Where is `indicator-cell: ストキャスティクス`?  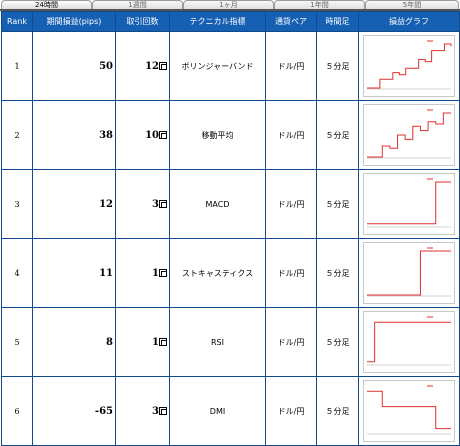 indicator-cell: ストキャスティクス is located at coordinates (217, 273).